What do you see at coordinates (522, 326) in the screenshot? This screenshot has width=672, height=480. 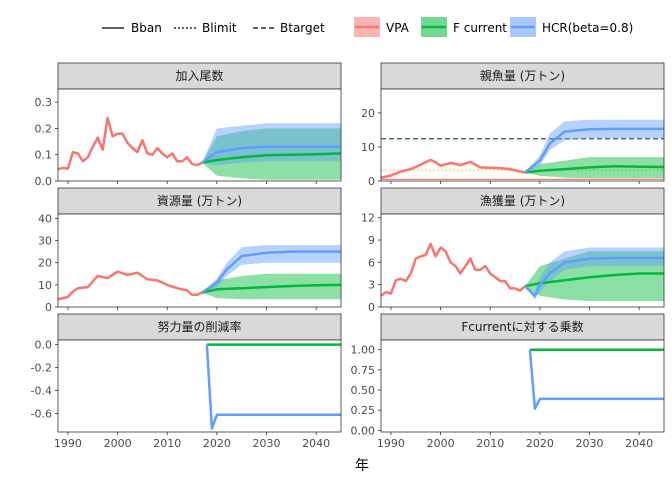 I see `strip-title-multiplier: Fcurrentに対する乗数` at bounding box center [522, 326].